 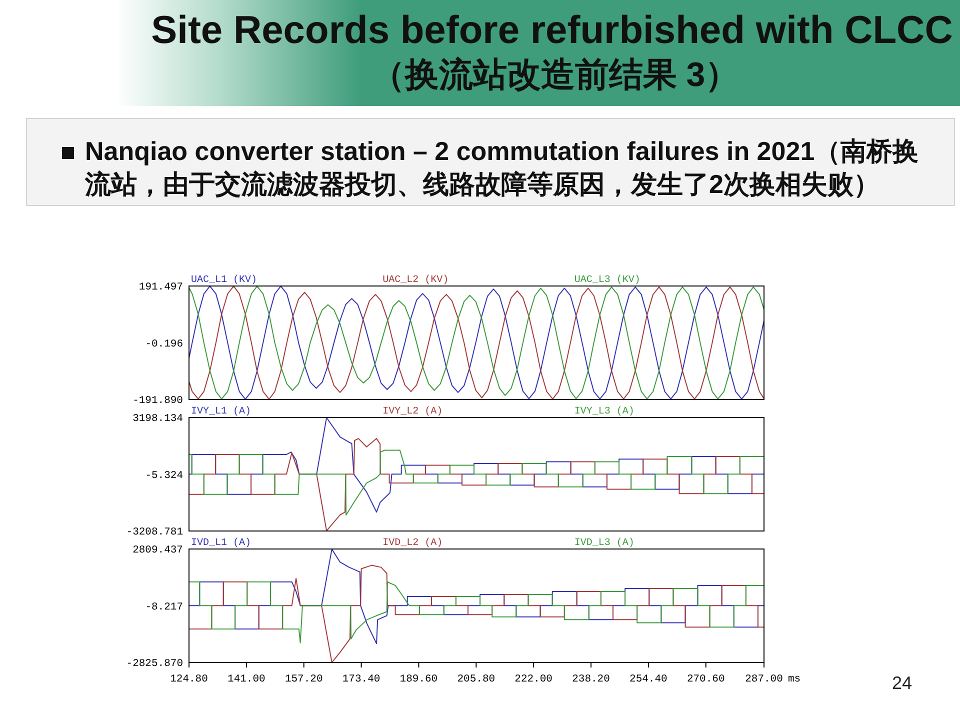 I want to click on series-label: UAC_L3 (KV), so click(x=607, y=280).